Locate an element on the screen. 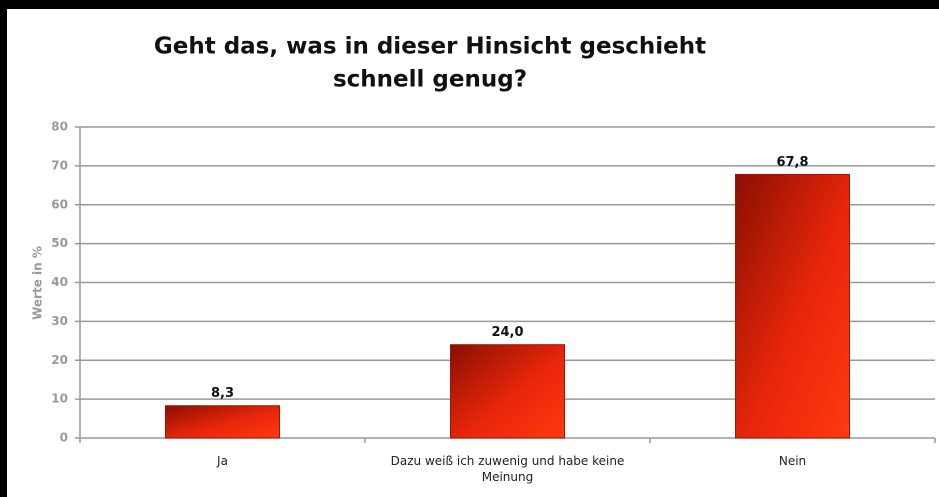  x-tick-label: Nein is located at coordinates (792, 461).